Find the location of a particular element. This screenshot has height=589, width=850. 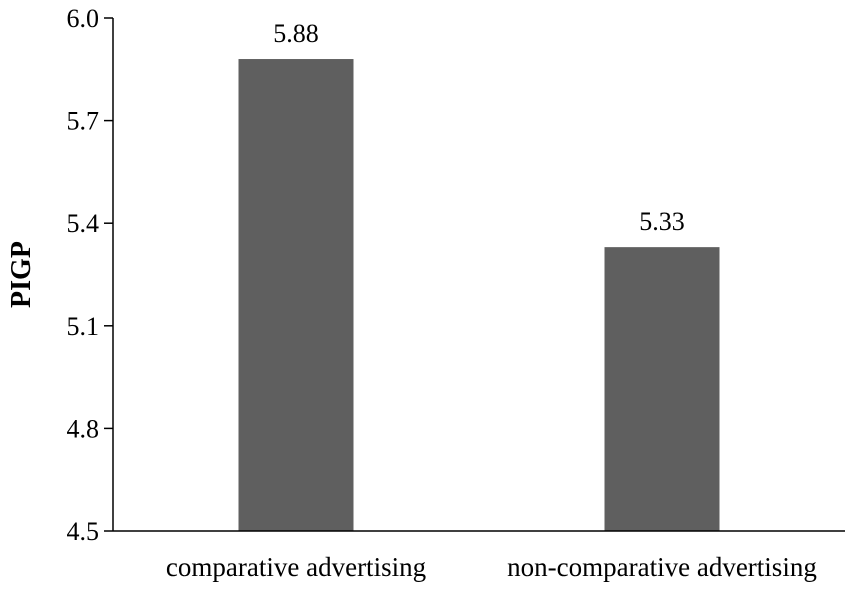

y-axis-ticks: 4.5 4.8 5.1 5.4 5.7 6.0 is located at coordinates (90, 275).